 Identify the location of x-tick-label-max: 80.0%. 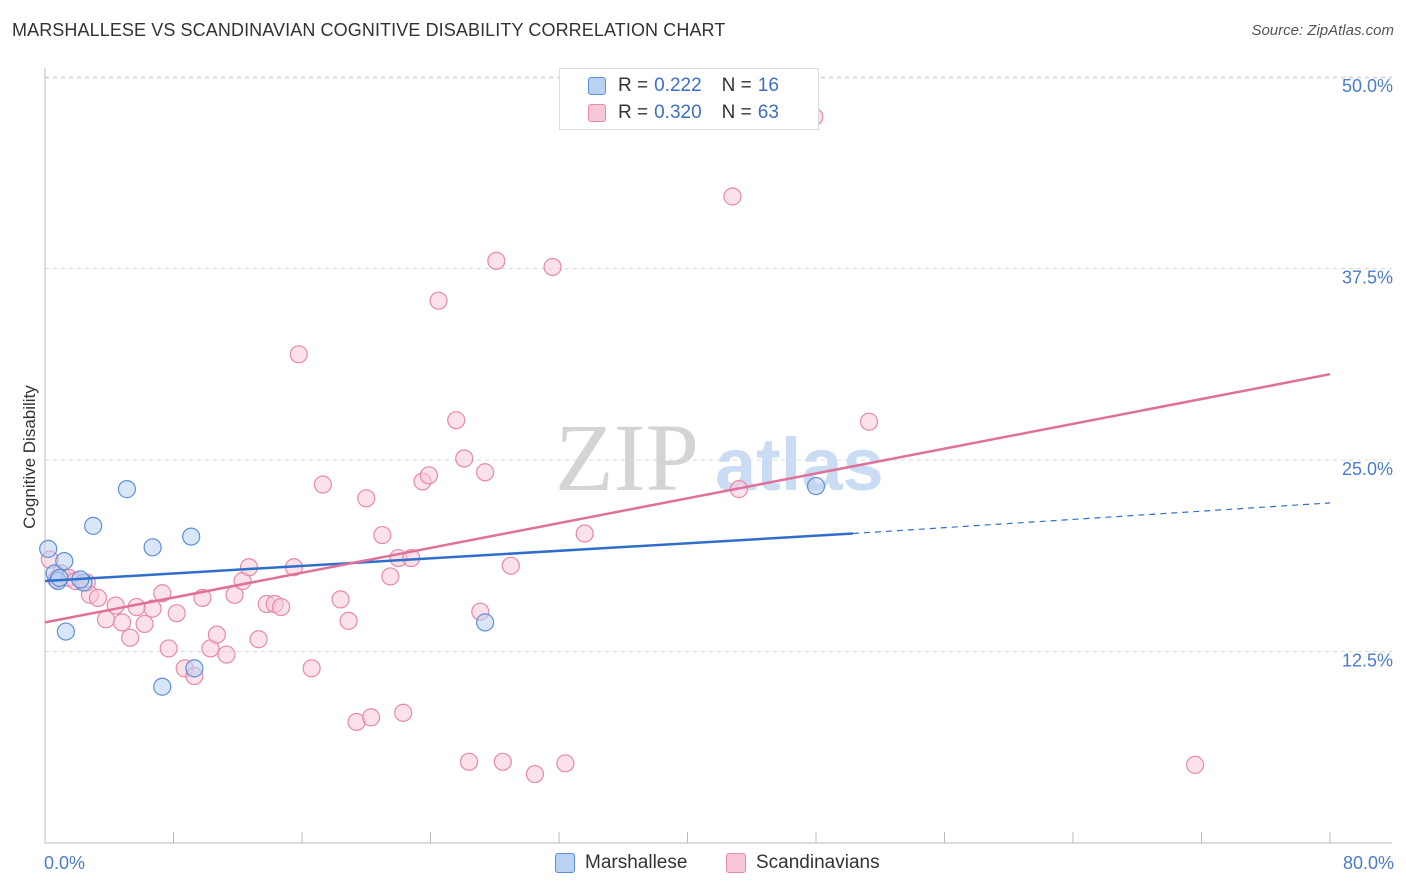
(1368, 863).